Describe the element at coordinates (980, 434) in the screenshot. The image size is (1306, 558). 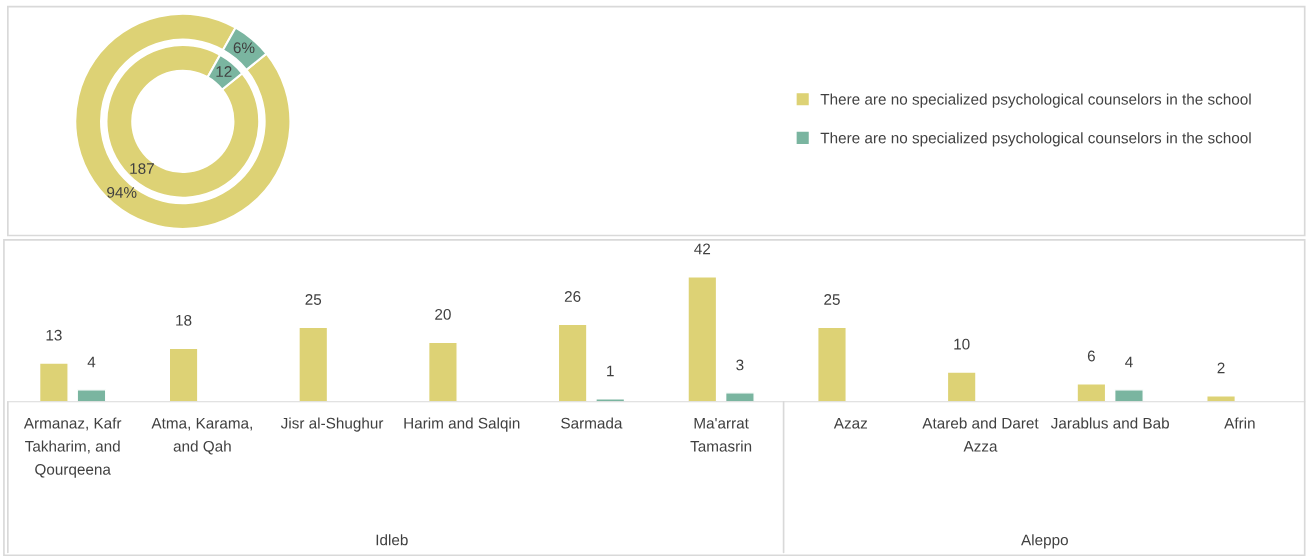
I see `x-tick-label: Atareb and Daret Azza` at that location.